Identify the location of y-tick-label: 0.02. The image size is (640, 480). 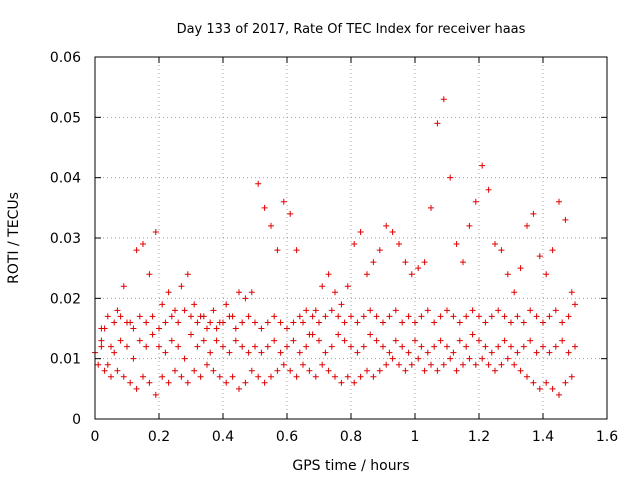
(65, 299).